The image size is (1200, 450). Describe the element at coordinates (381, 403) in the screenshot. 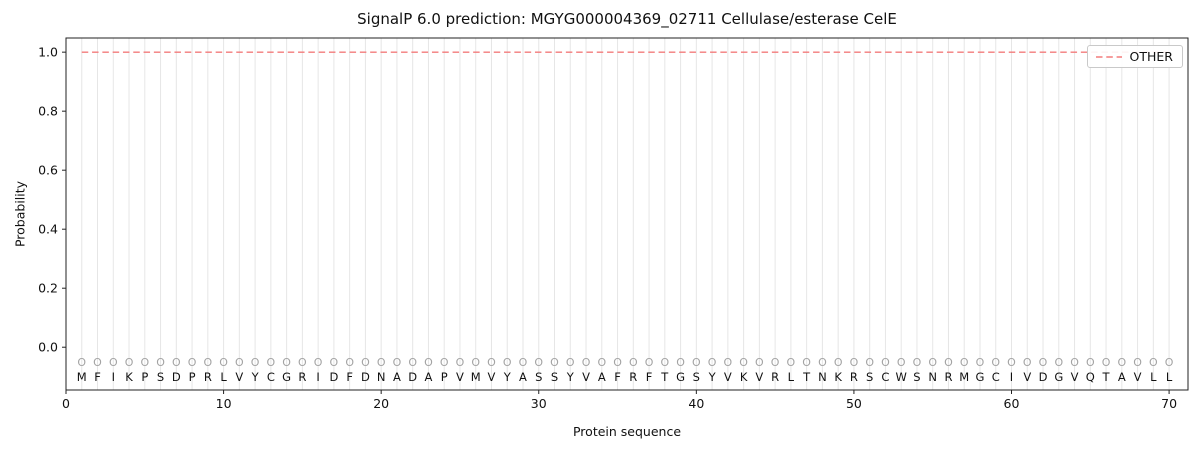

I see `x-tick-label: 20` at that location.